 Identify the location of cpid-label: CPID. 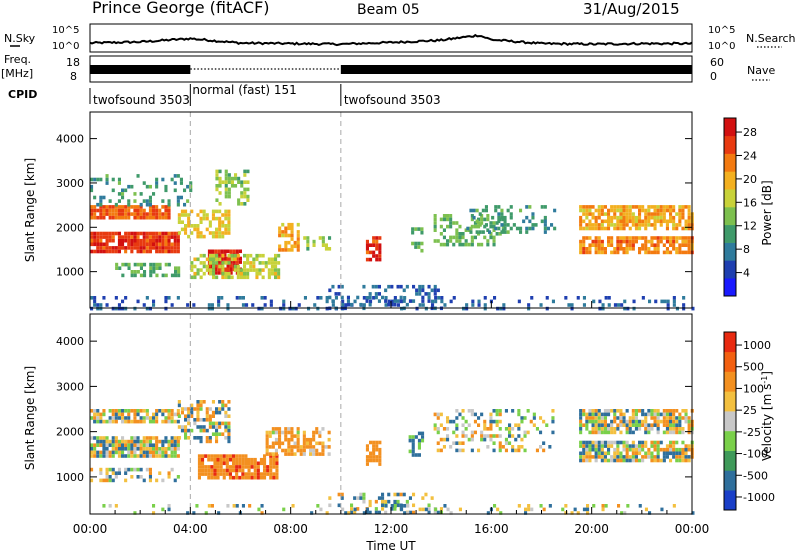
(22, 94).